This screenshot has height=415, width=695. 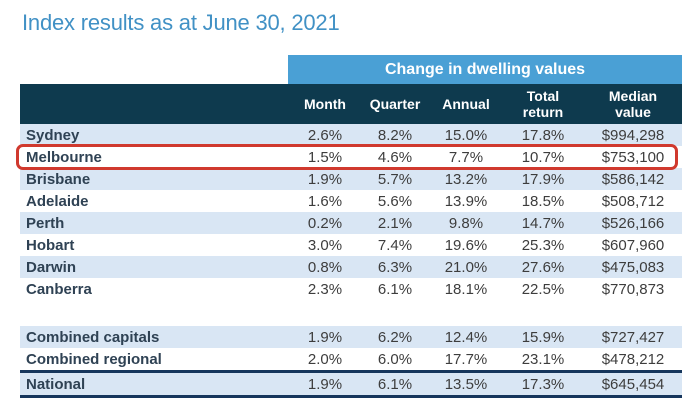 I want to click on cell-median-value: $526,166, so click(x=633, y=223).